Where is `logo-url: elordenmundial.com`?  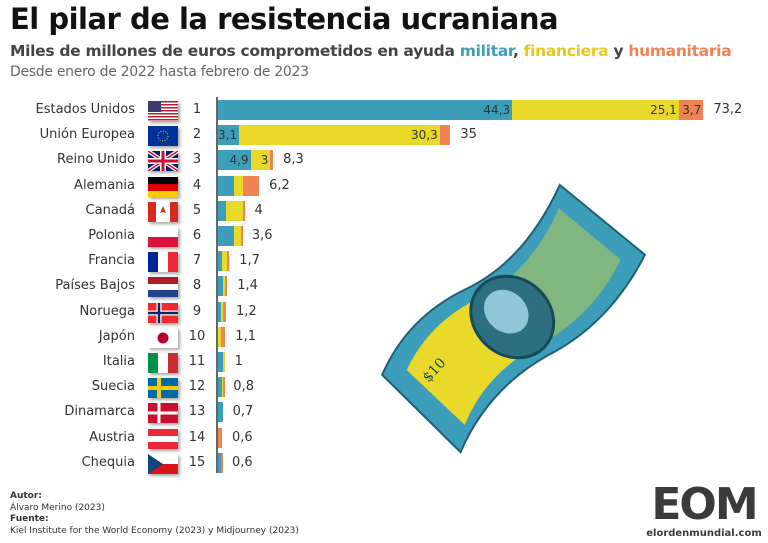 logo-url: elordenmundial.com is located at coordinates (704, 533).